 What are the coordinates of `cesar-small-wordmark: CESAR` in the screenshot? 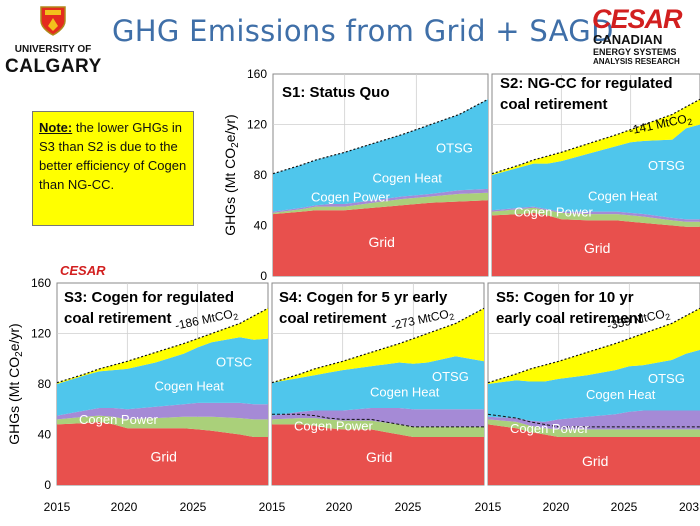 It's located at (83, 270).